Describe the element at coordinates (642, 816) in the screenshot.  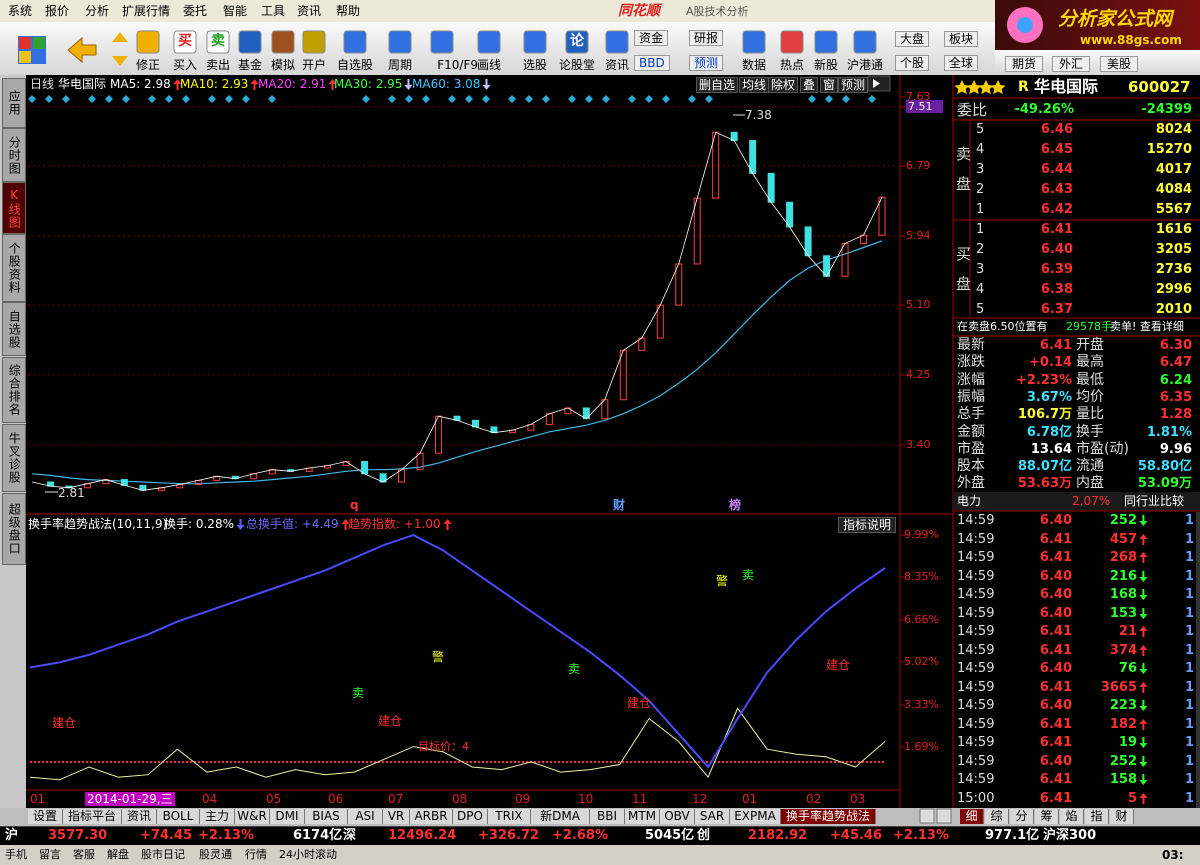
I see `bottom-tab: MTM` at that location.